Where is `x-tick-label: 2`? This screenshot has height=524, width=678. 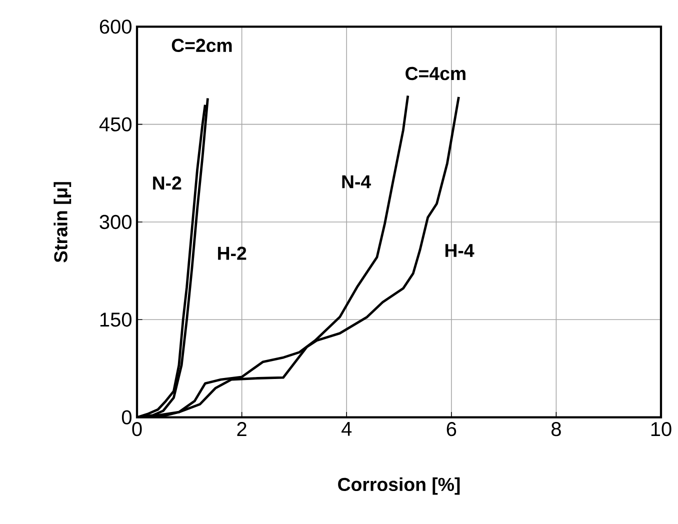 x-tick-label: 2 is located at coordinates (241, 429).